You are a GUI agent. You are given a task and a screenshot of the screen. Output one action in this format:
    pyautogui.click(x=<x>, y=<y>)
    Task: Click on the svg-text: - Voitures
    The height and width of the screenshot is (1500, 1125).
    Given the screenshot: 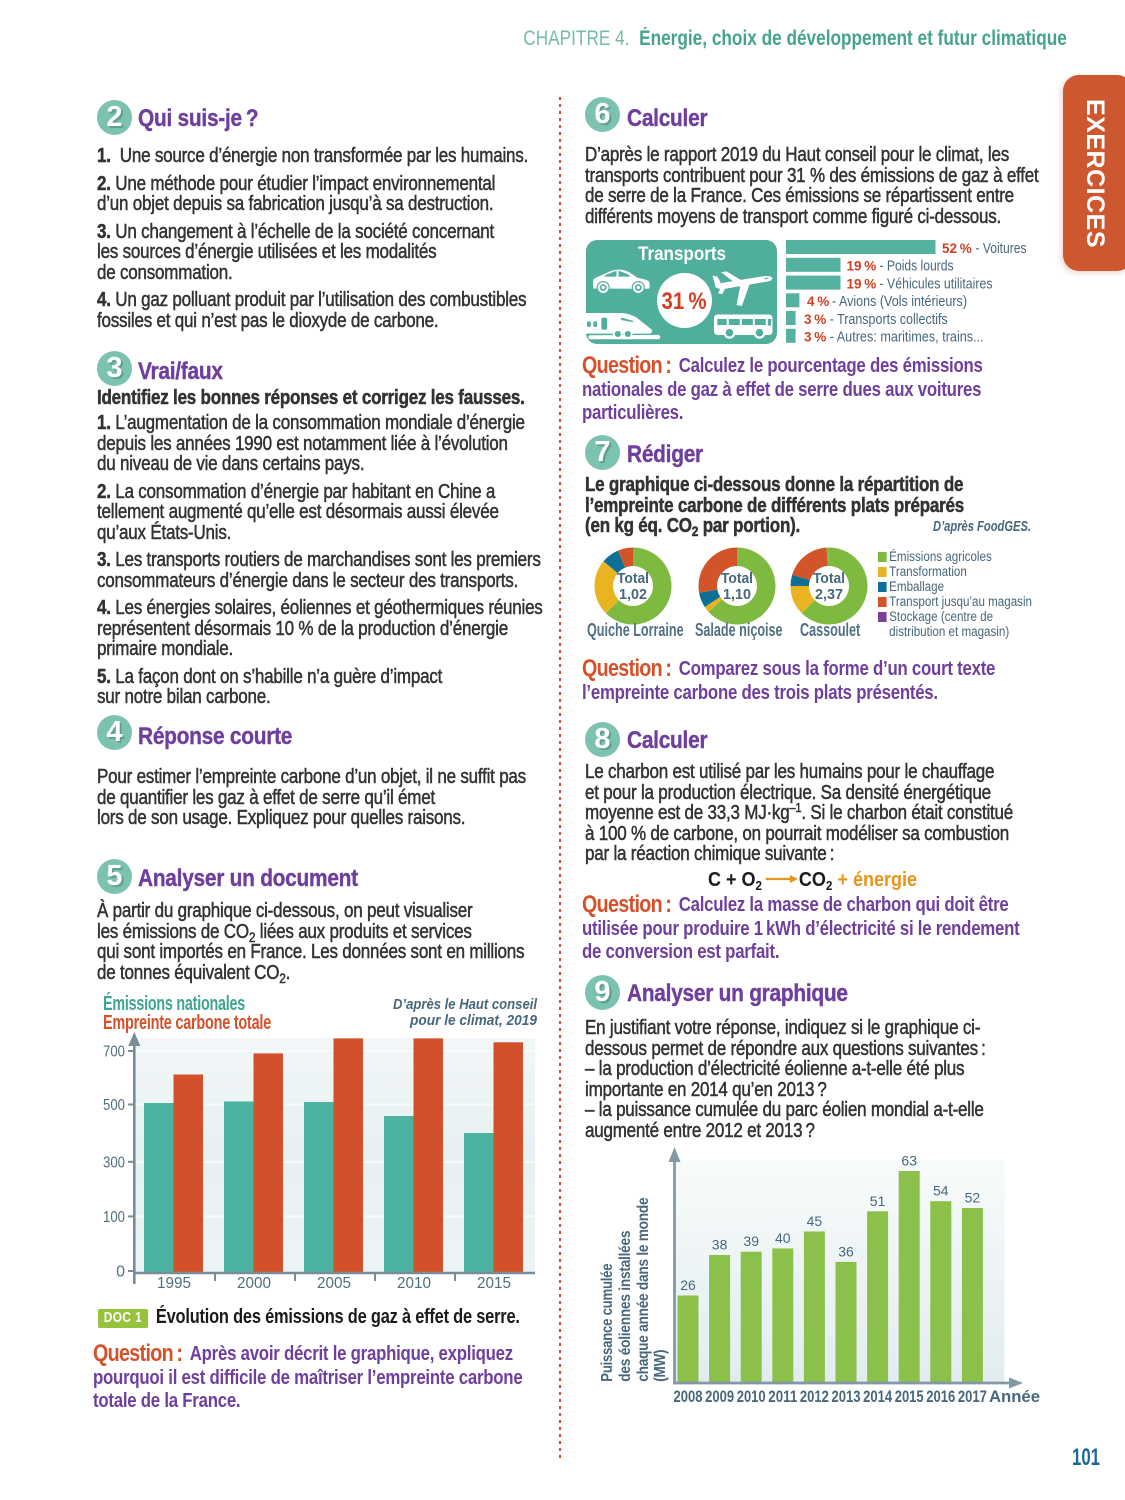 What is the action you would take?
    pyautogui.click(x=1001, y=249)
    